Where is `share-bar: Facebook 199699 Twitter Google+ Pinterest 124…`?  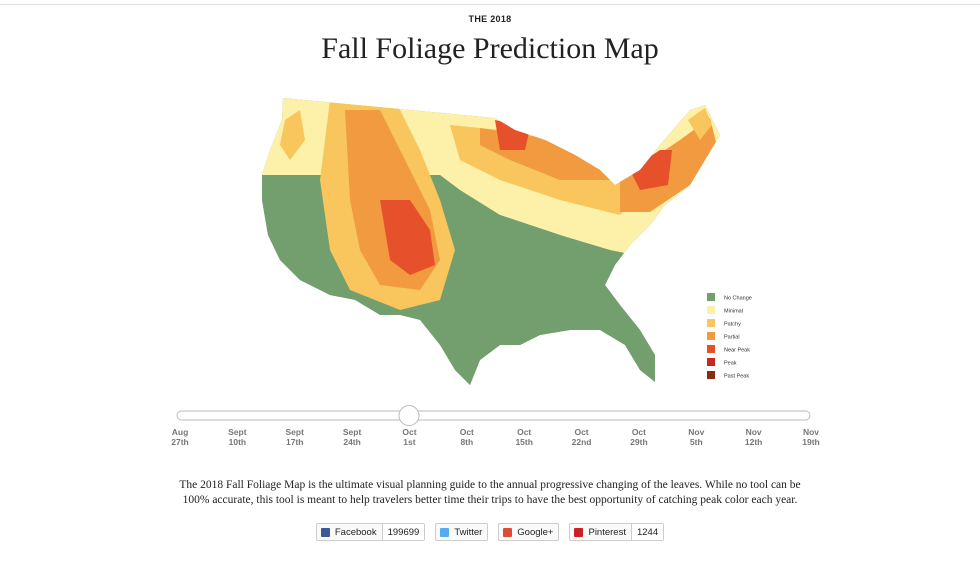 share-bar: Facebook 199699 Twitter Google+ Pinterest 124… is located at coordinates (490, 532).